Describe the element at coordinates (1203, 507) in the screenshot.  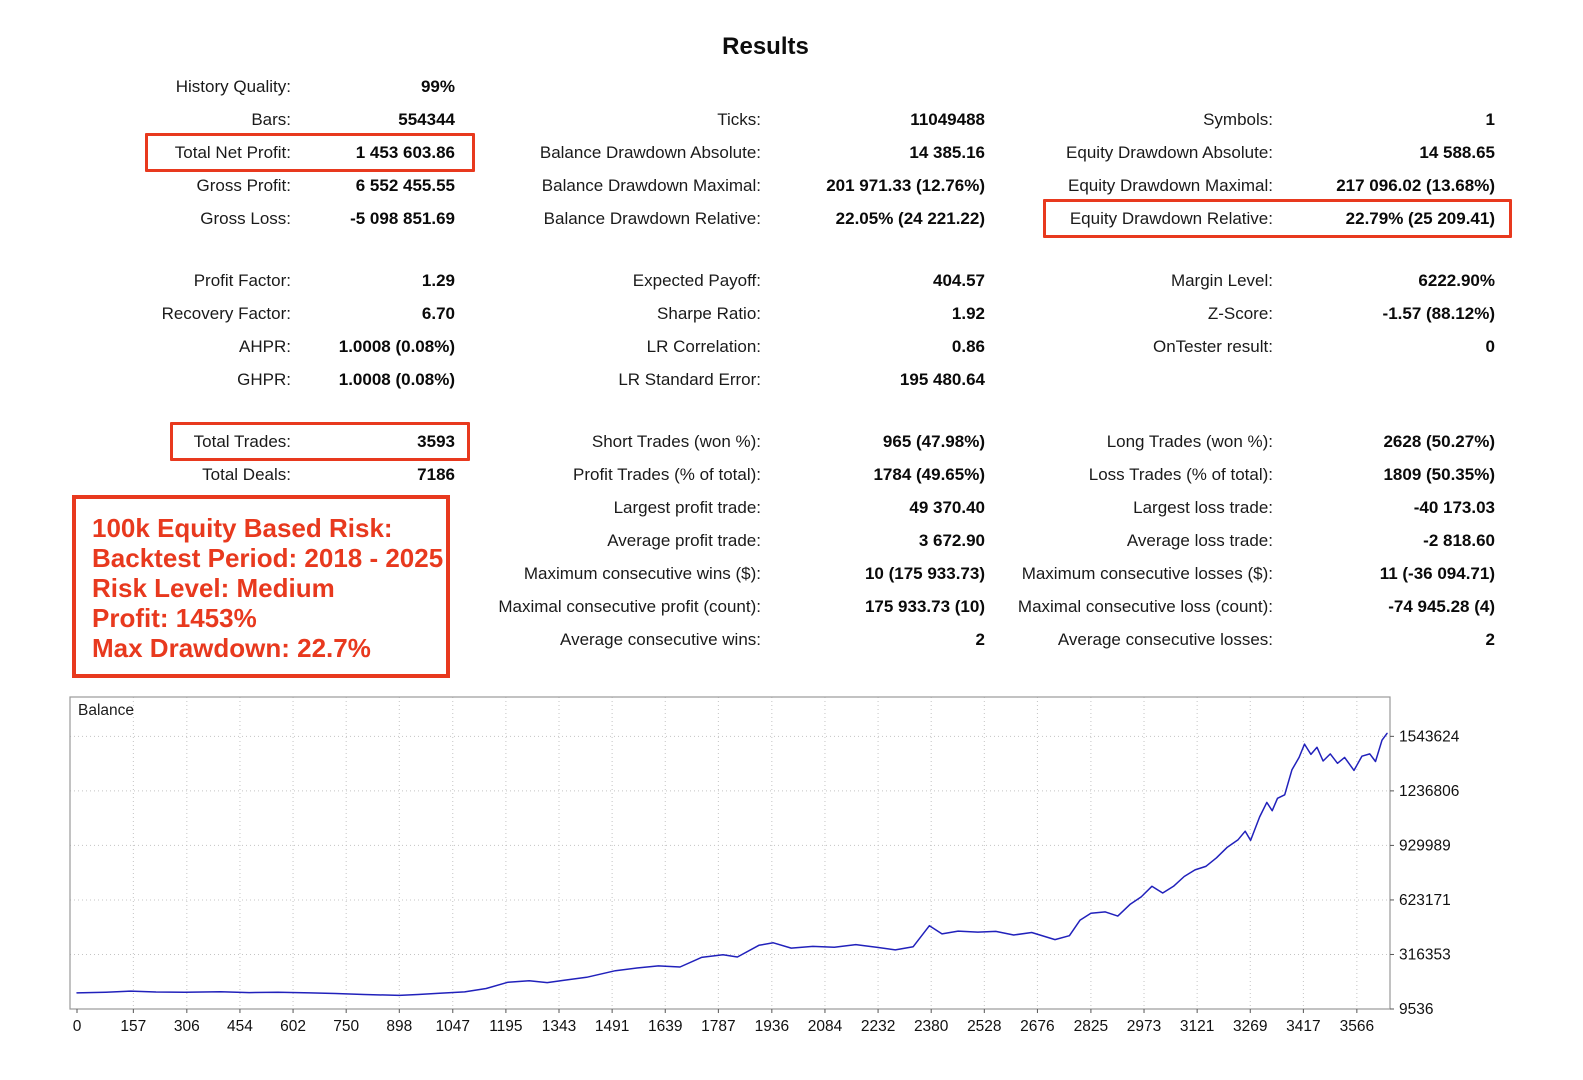
I see `stat-label: Largest loss trade:` at that location.